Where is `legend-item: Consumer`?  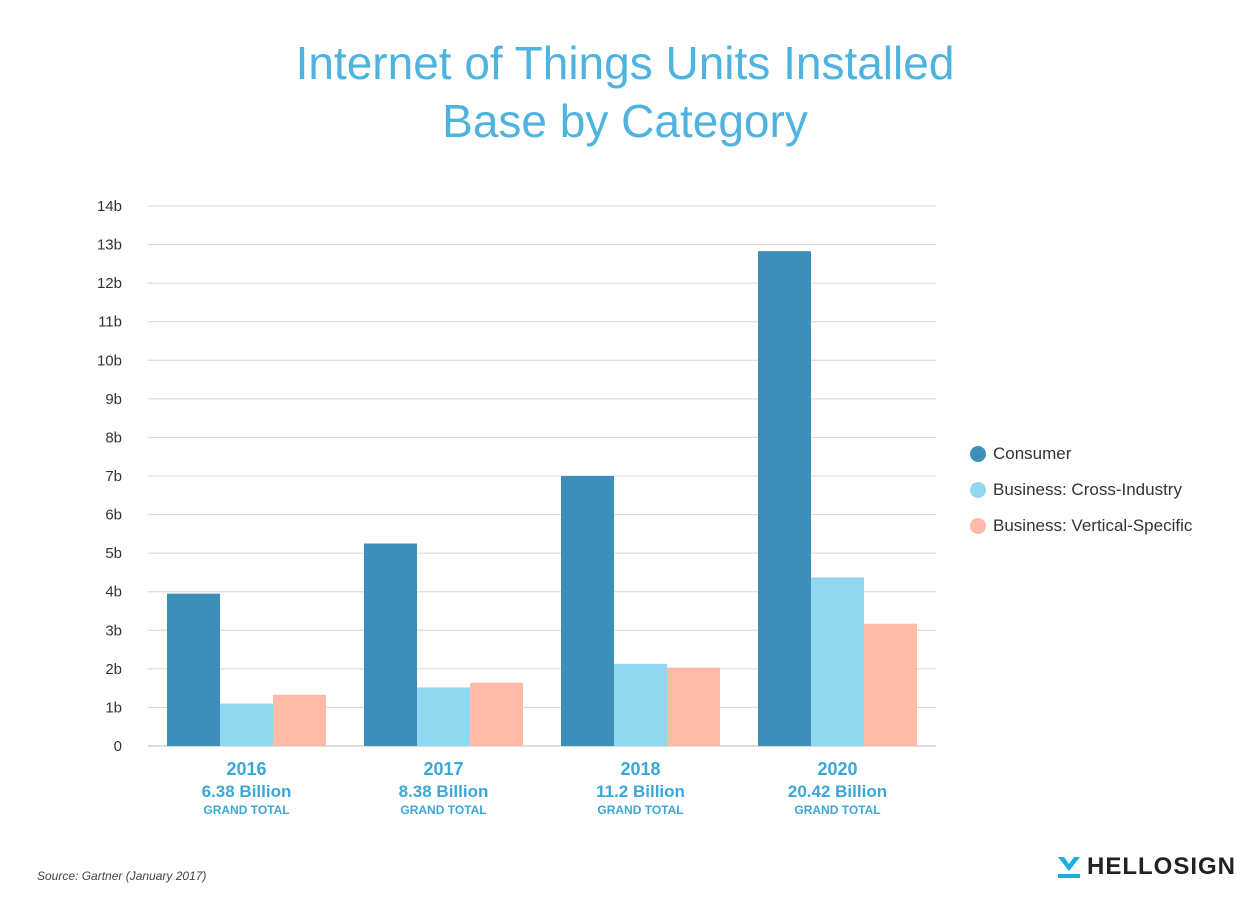 legend-item: Consumer is located at coordinates (1081, 454).